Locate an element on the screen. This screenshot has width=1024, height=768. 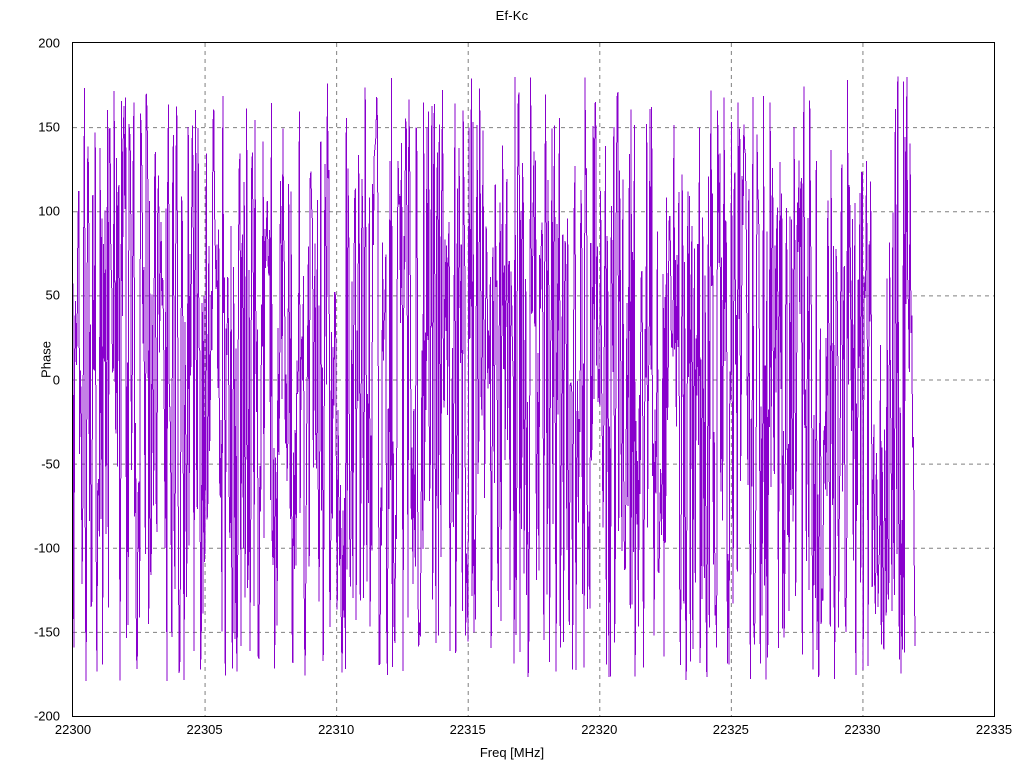
page-title: Ef-Kc is located at coordinates (512, 15).